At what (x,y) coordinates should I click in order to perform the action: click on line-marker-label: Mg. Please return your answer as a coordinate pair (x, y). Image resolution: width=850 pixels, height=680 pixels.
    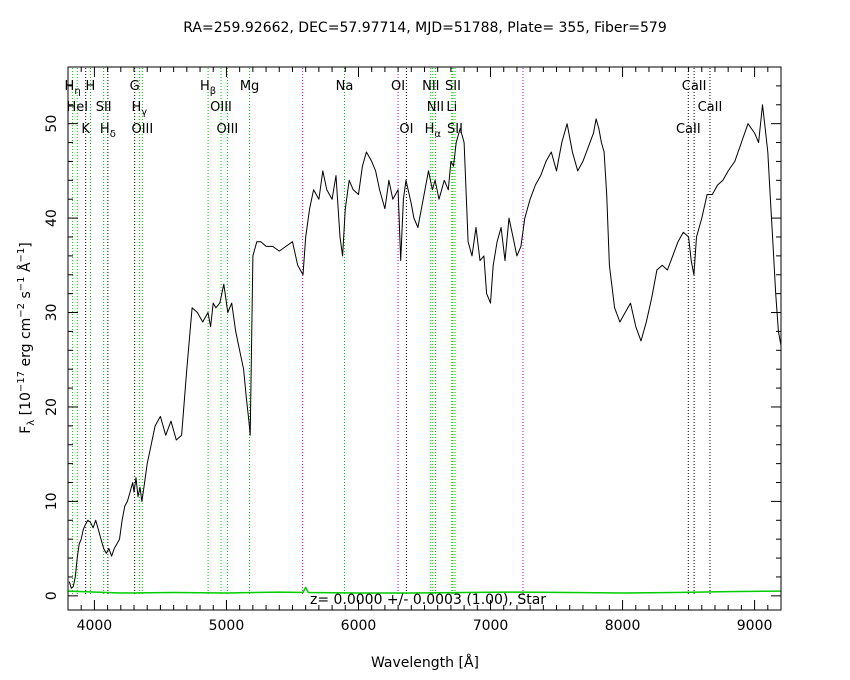
    Looking at the image, I should click on (249, 86).